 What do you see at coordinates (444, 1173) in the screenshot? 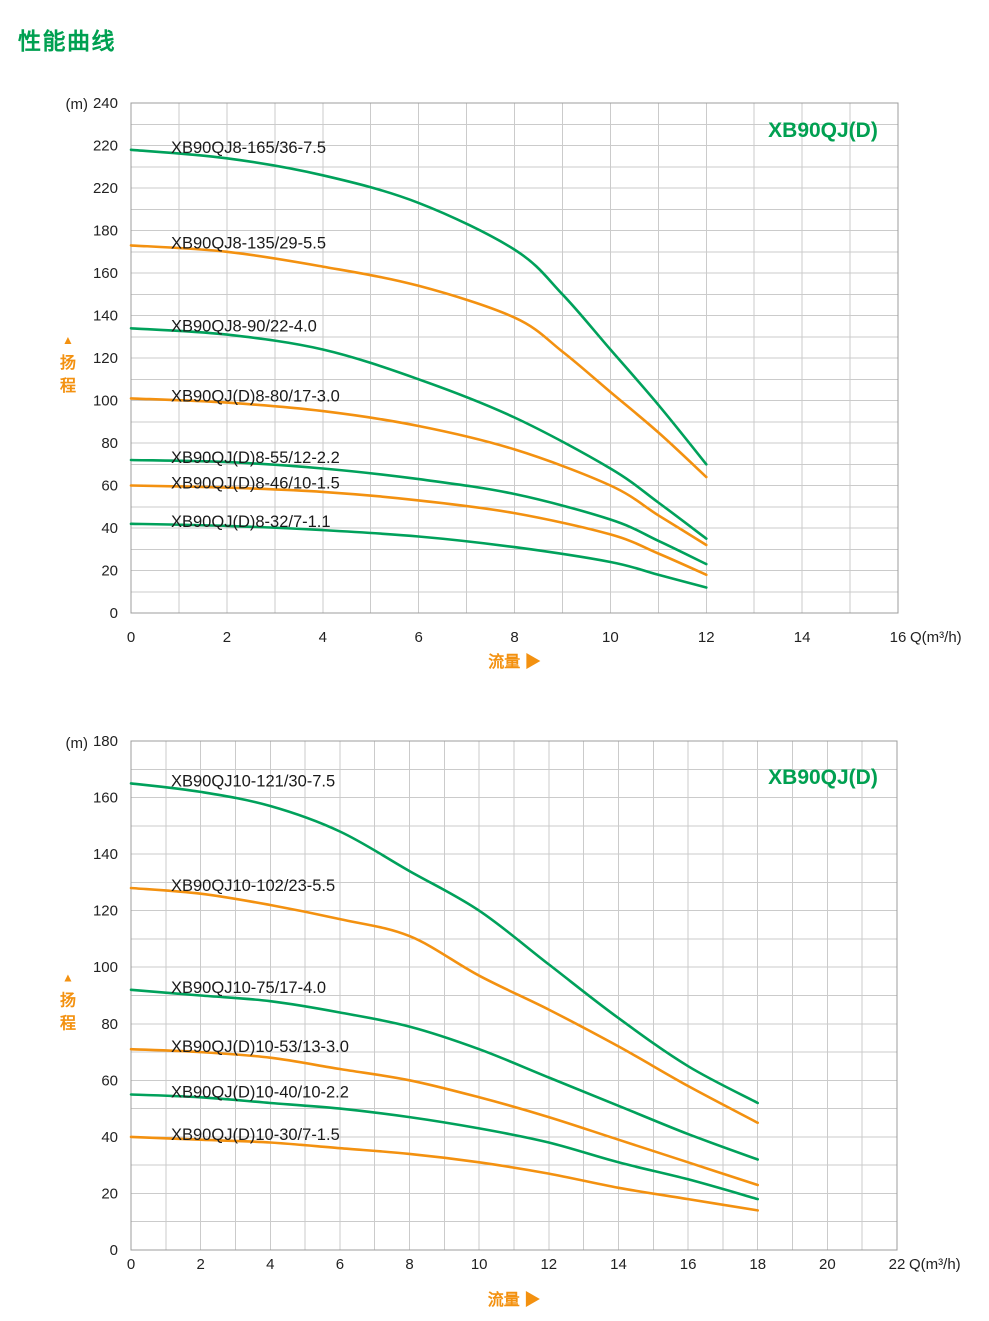
I see `curve-XB90QJ(D)10-30/7-1.5` at bounding box center [444, 1173].